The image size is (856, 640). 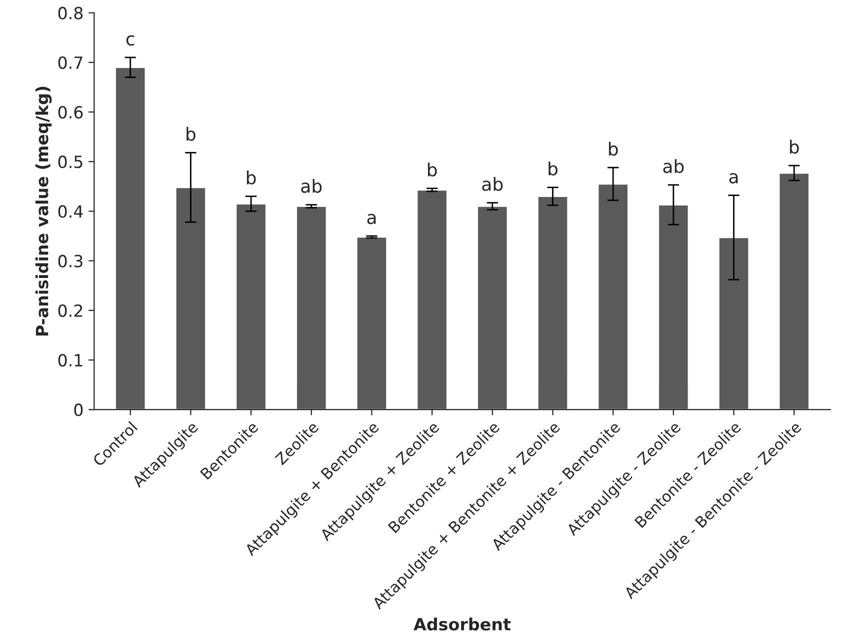 I want to click on y-tick-label: 0.5, so click(x=70, y=162).